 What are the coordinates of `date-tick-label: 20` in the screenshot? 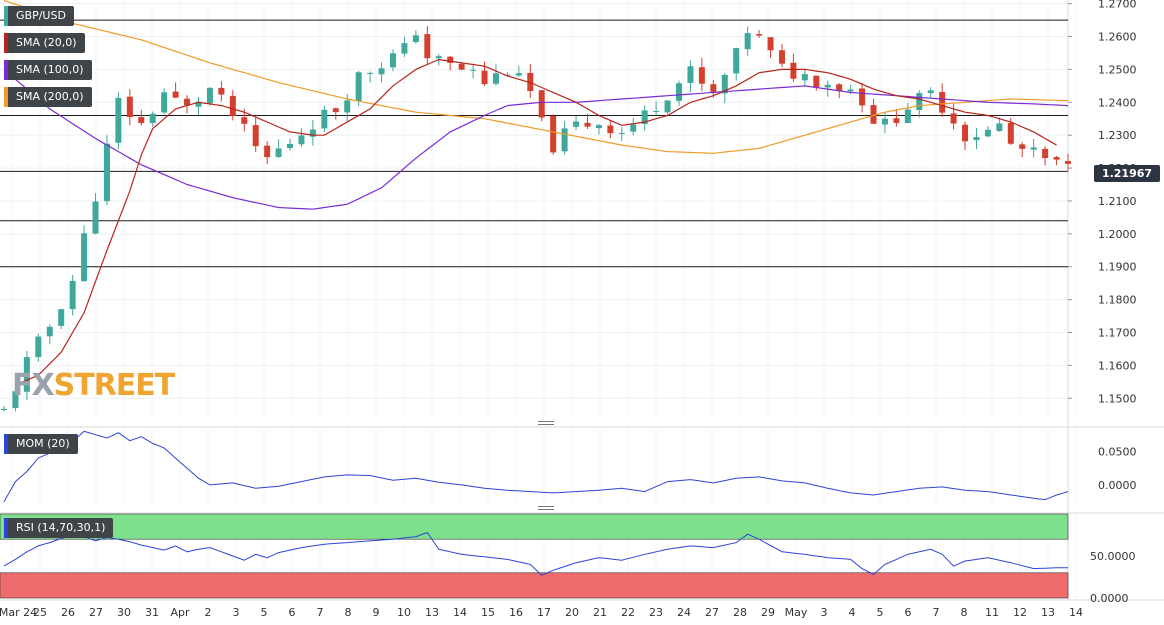 It's located at (572, 612).